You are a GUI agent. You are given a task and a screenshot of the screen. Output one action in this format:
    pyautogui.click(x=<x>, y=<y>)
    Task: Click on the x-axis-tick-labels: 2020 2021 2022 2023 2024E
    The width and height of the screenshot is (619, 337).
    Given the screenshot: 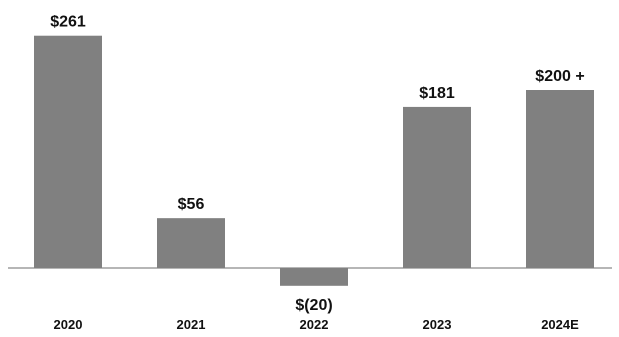 What is the action you would take?
    pyautogui.click(x=317, y=324)
    